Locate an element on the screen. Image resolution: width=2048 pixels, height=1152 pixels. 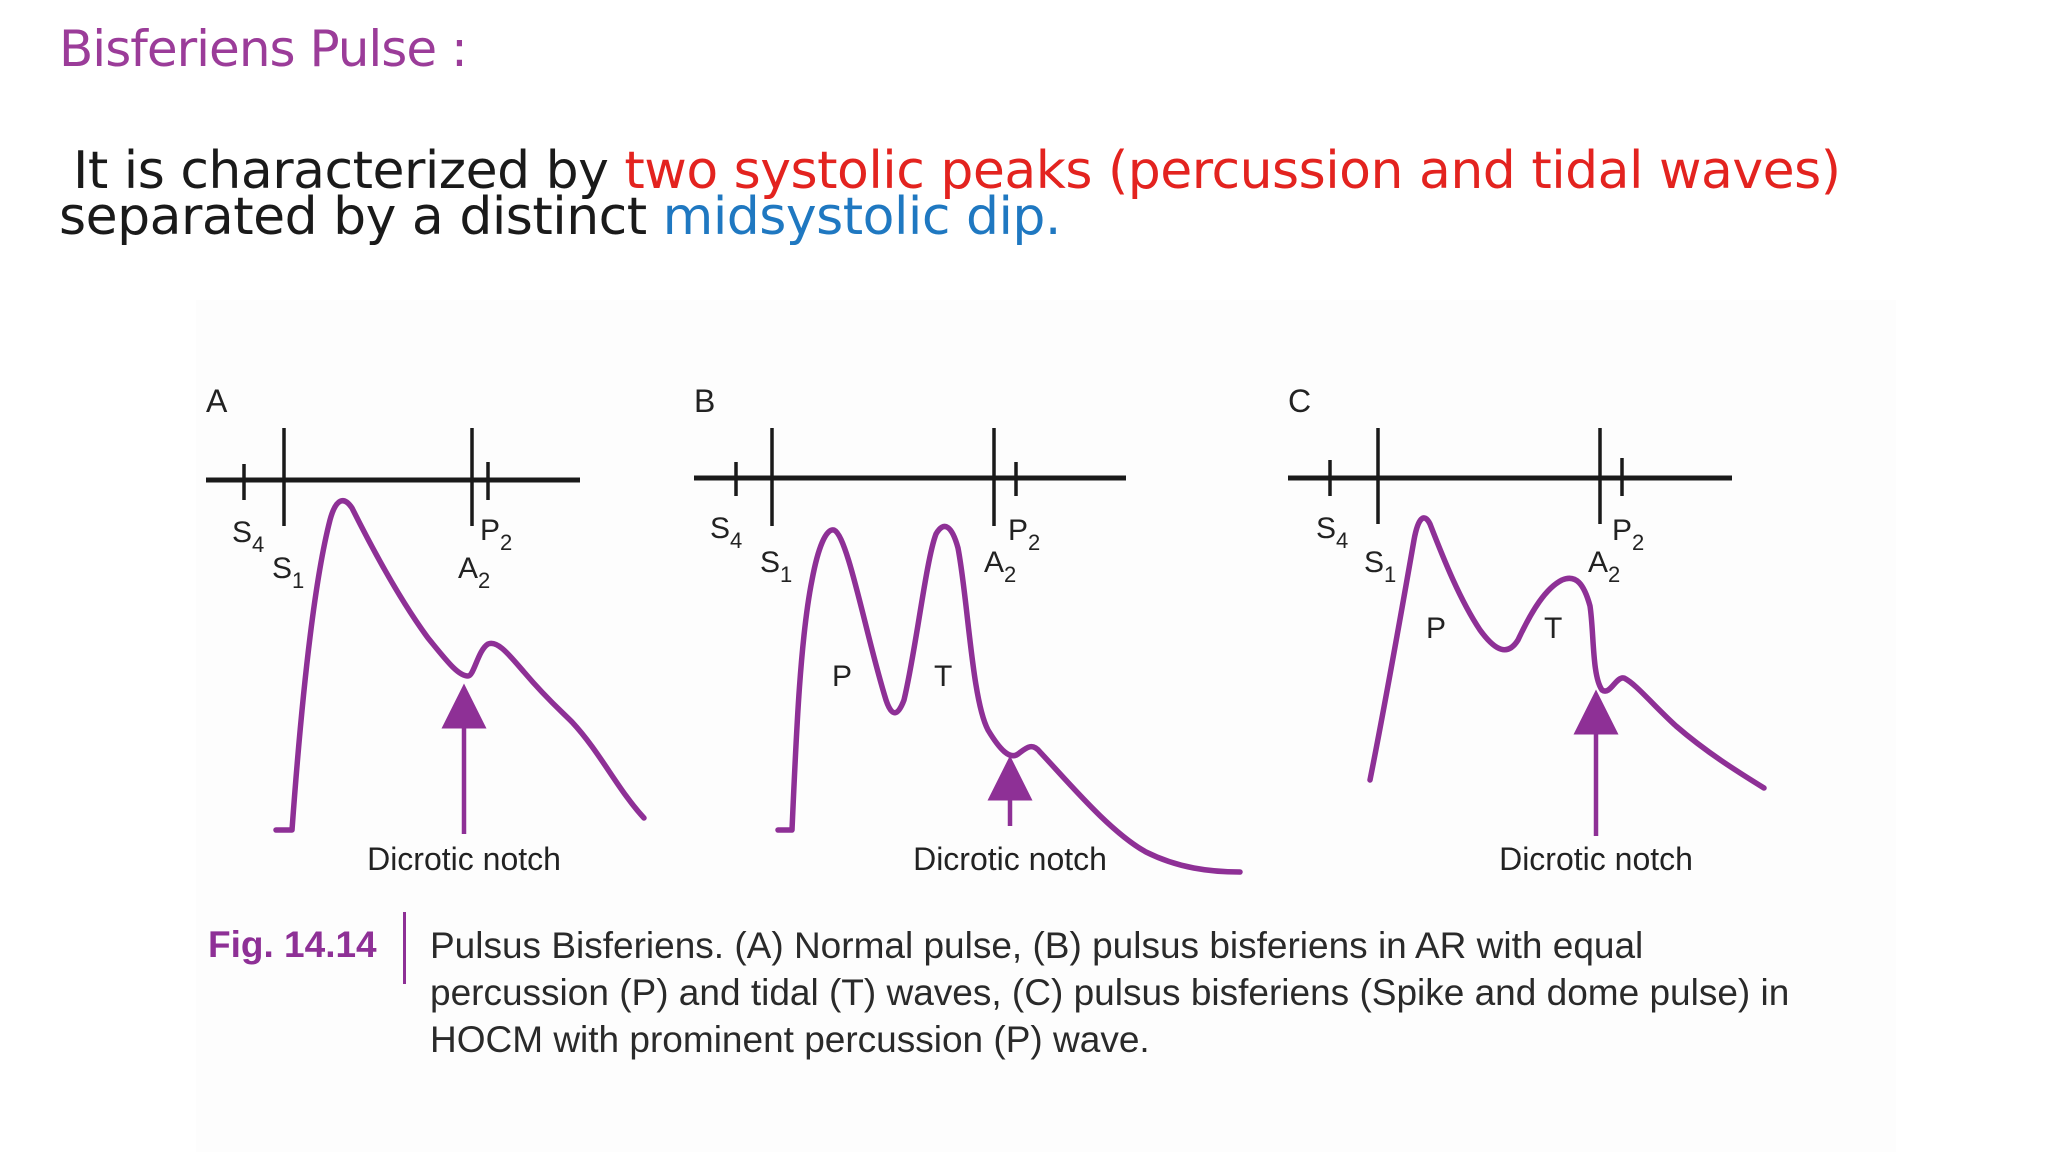
panel-b-s4-label: S4 is located at coordinates (726, 532).